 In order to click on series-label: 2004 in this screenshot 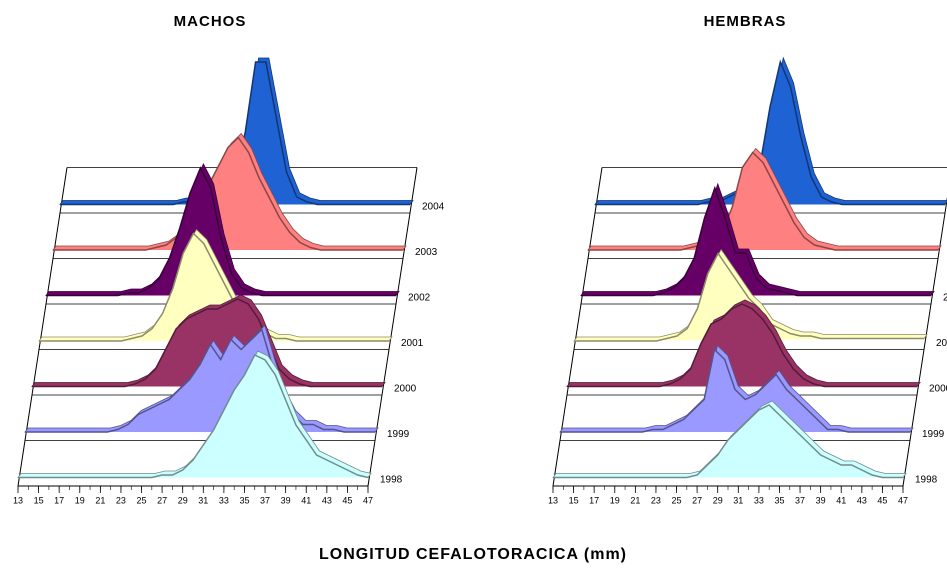, I will do `click(433, 207)`.